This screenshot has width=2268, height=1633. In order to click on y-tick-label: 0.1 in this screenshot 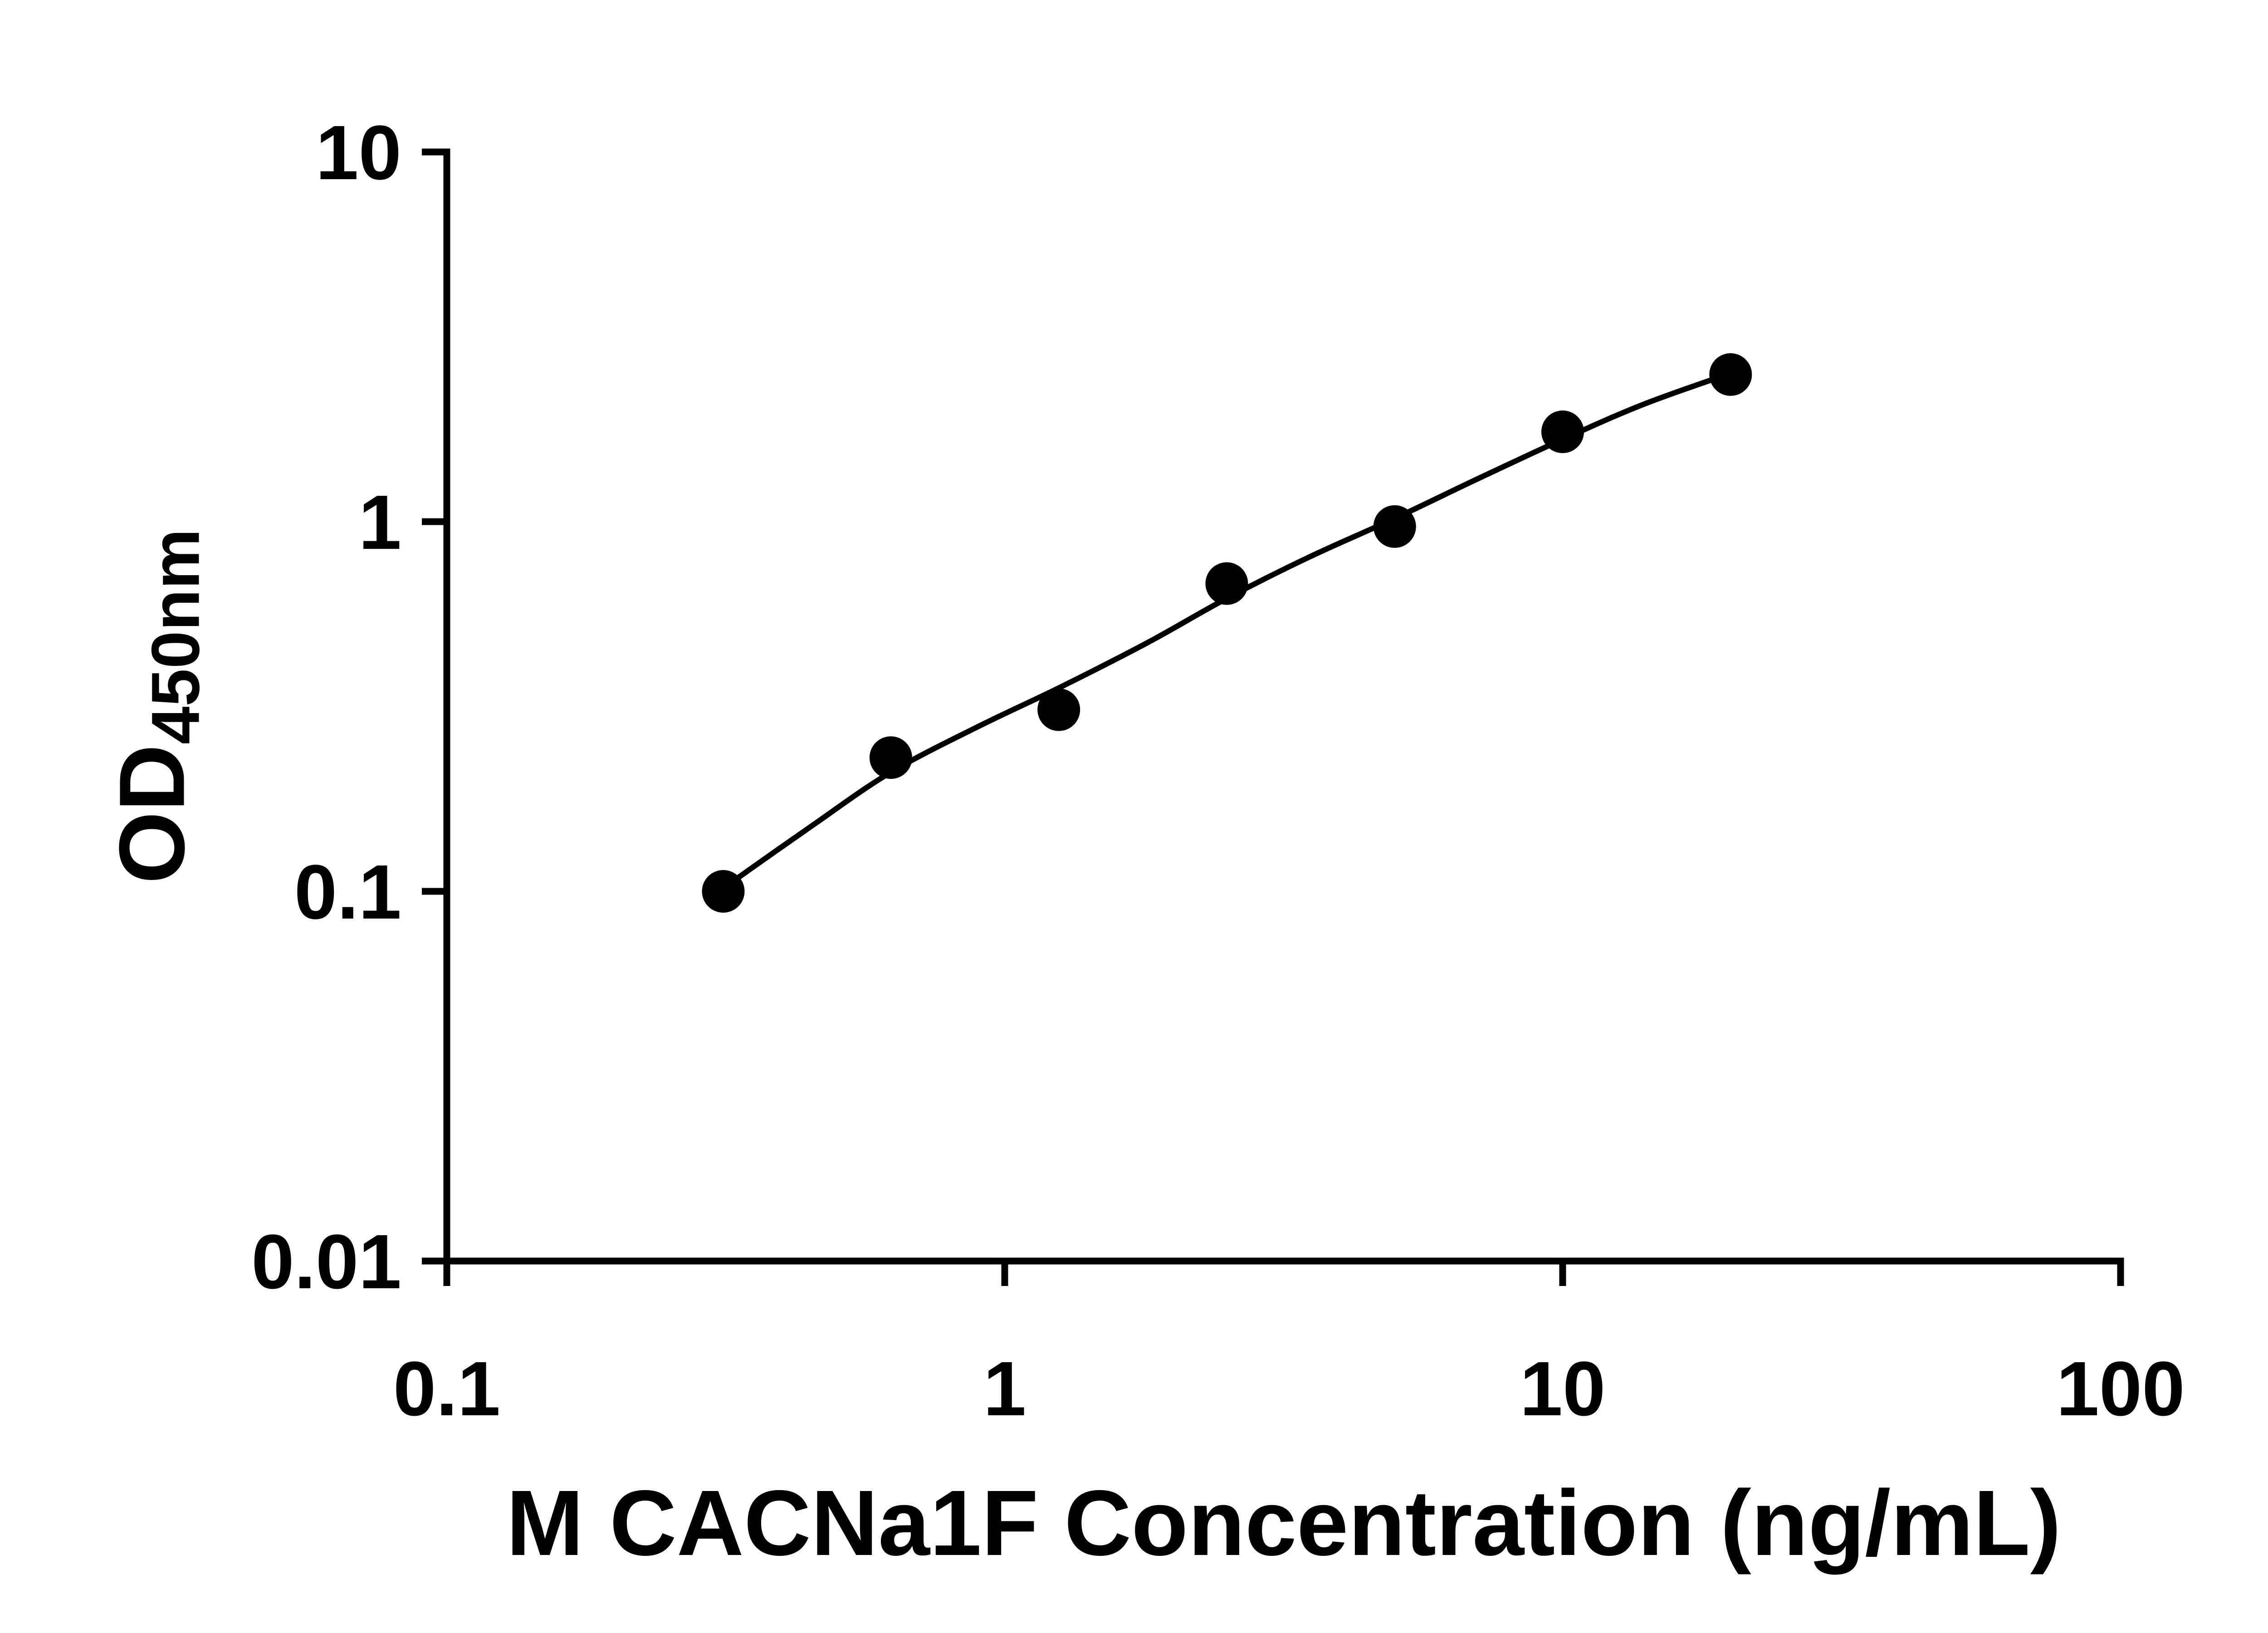, I will do `click(347, 892)`.